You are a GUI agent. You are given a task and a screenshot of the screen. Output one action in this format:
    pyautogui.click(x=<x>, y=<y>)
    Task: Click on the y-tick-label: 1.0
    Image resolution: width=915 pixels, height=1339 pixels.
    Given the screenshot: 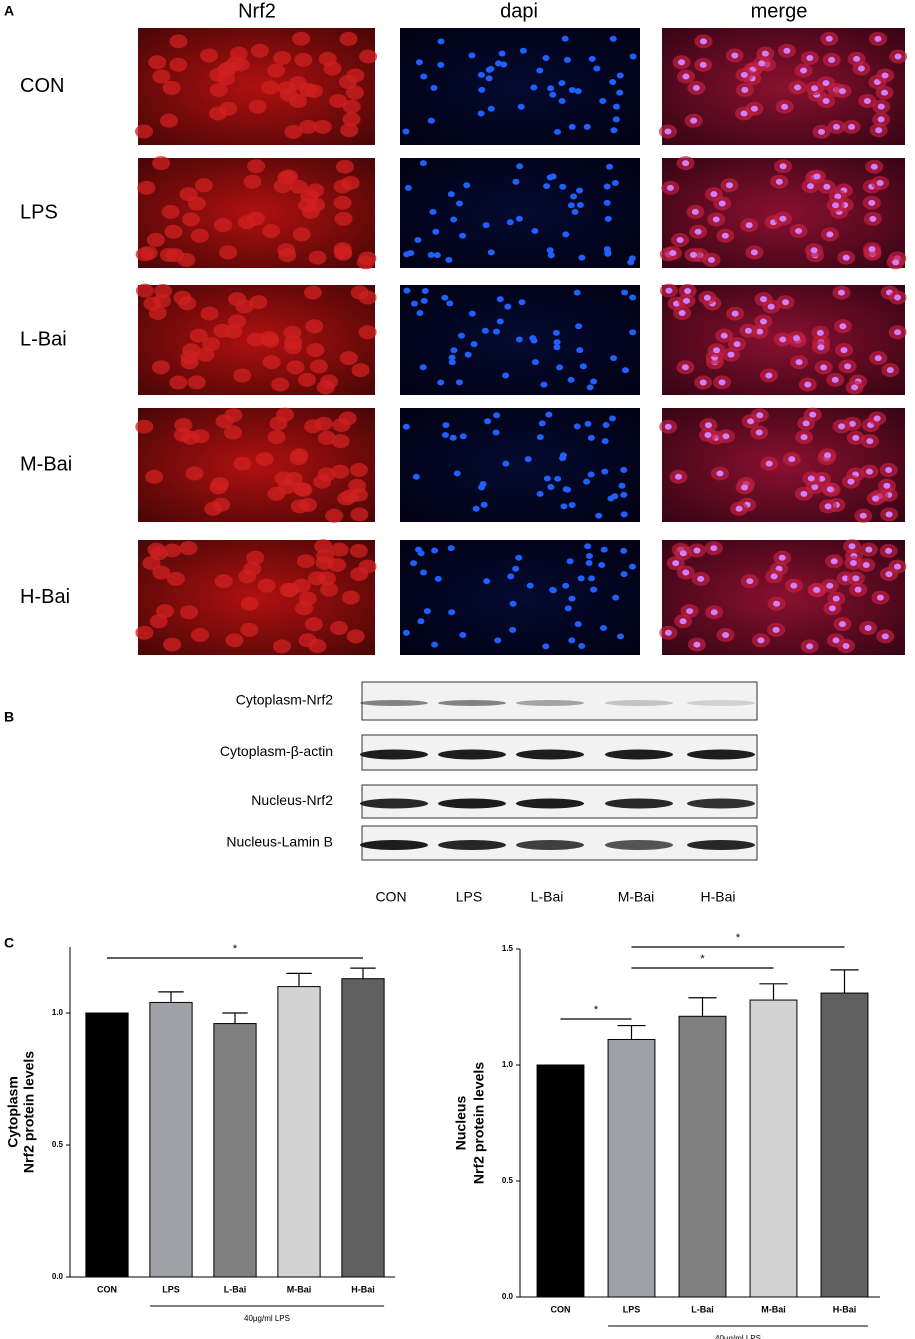 What is the action you would take?
    pyautogui.click(x=508, y=1064)
    